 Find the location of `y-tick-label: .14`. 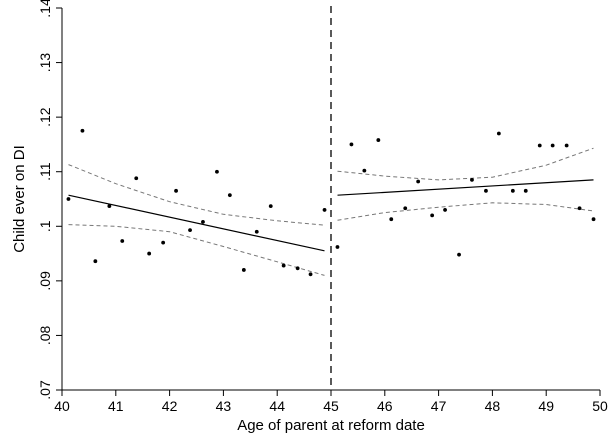

y-tick-label: .14 is located at coordinates (45, 9).